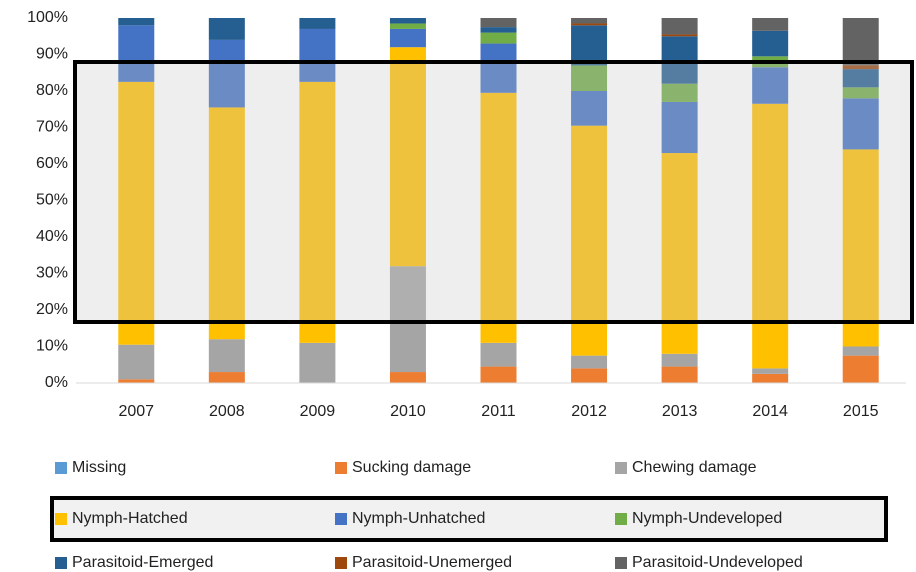  I want to click on legend-label: Nymph-Hatched, so click(130, 518).